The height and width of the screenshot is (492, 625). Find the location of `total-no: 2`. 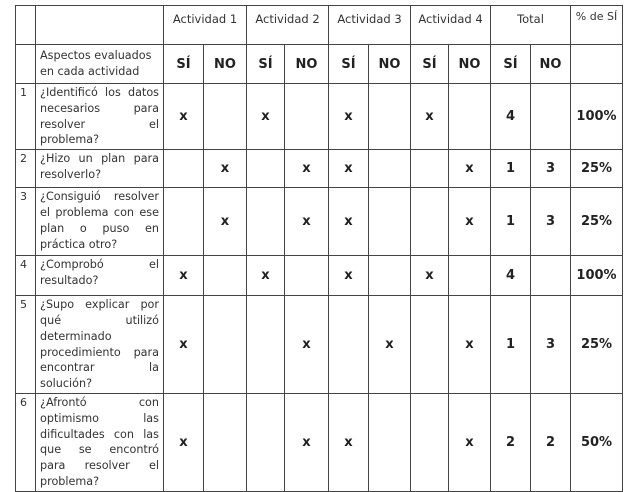

total-no: 2 is located at coordinates (550, 442).